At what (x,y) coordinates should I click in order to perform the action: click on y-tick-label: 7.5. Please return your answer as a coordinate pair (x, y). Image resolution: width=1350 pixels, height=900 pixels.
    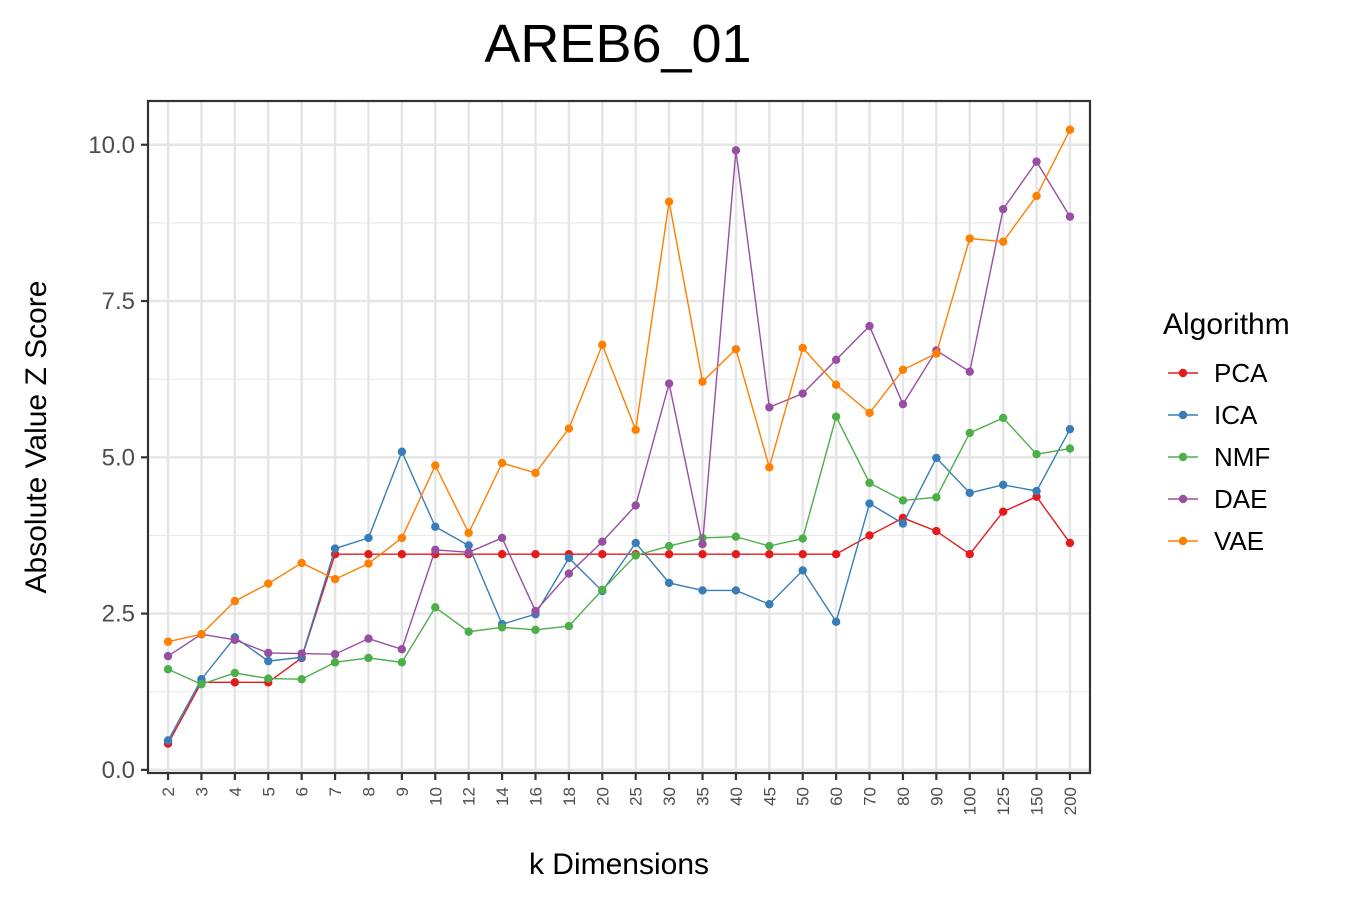
    Looking at the image, I should click on (118, 301).